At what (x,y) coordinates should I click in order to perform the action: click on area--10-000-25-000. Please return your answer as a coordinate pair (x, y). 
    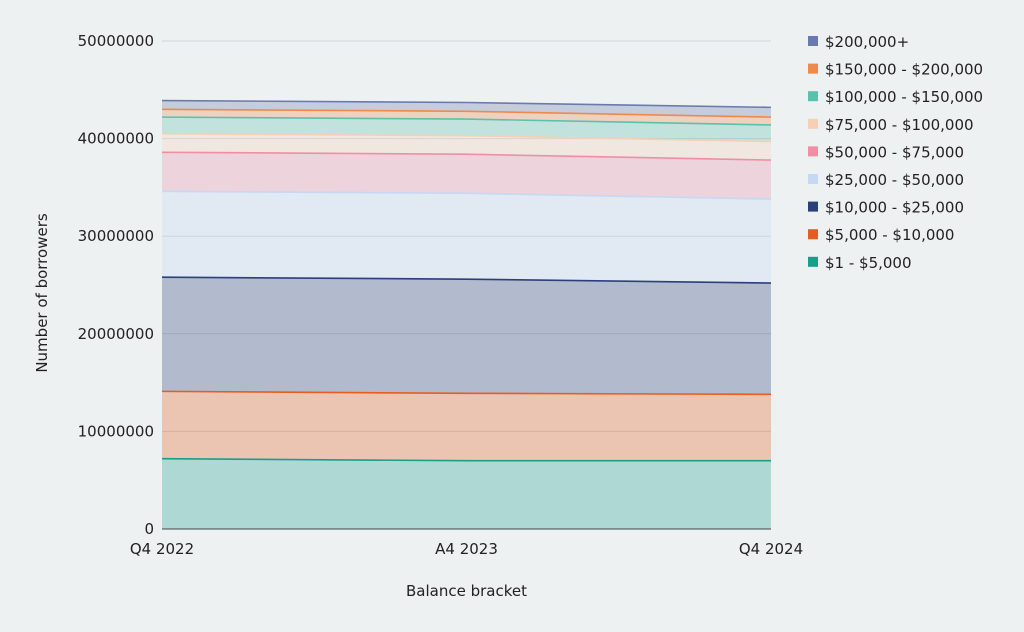
    Looking at the image, I should click on (466, 336).